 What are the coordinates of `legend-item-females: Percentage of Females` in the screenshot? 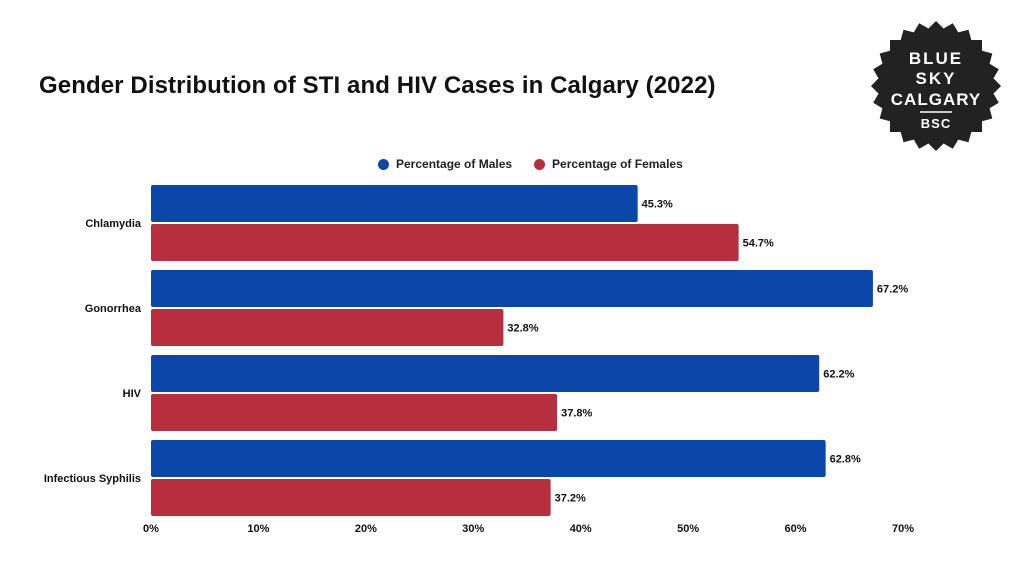 It's located at (608, 164).